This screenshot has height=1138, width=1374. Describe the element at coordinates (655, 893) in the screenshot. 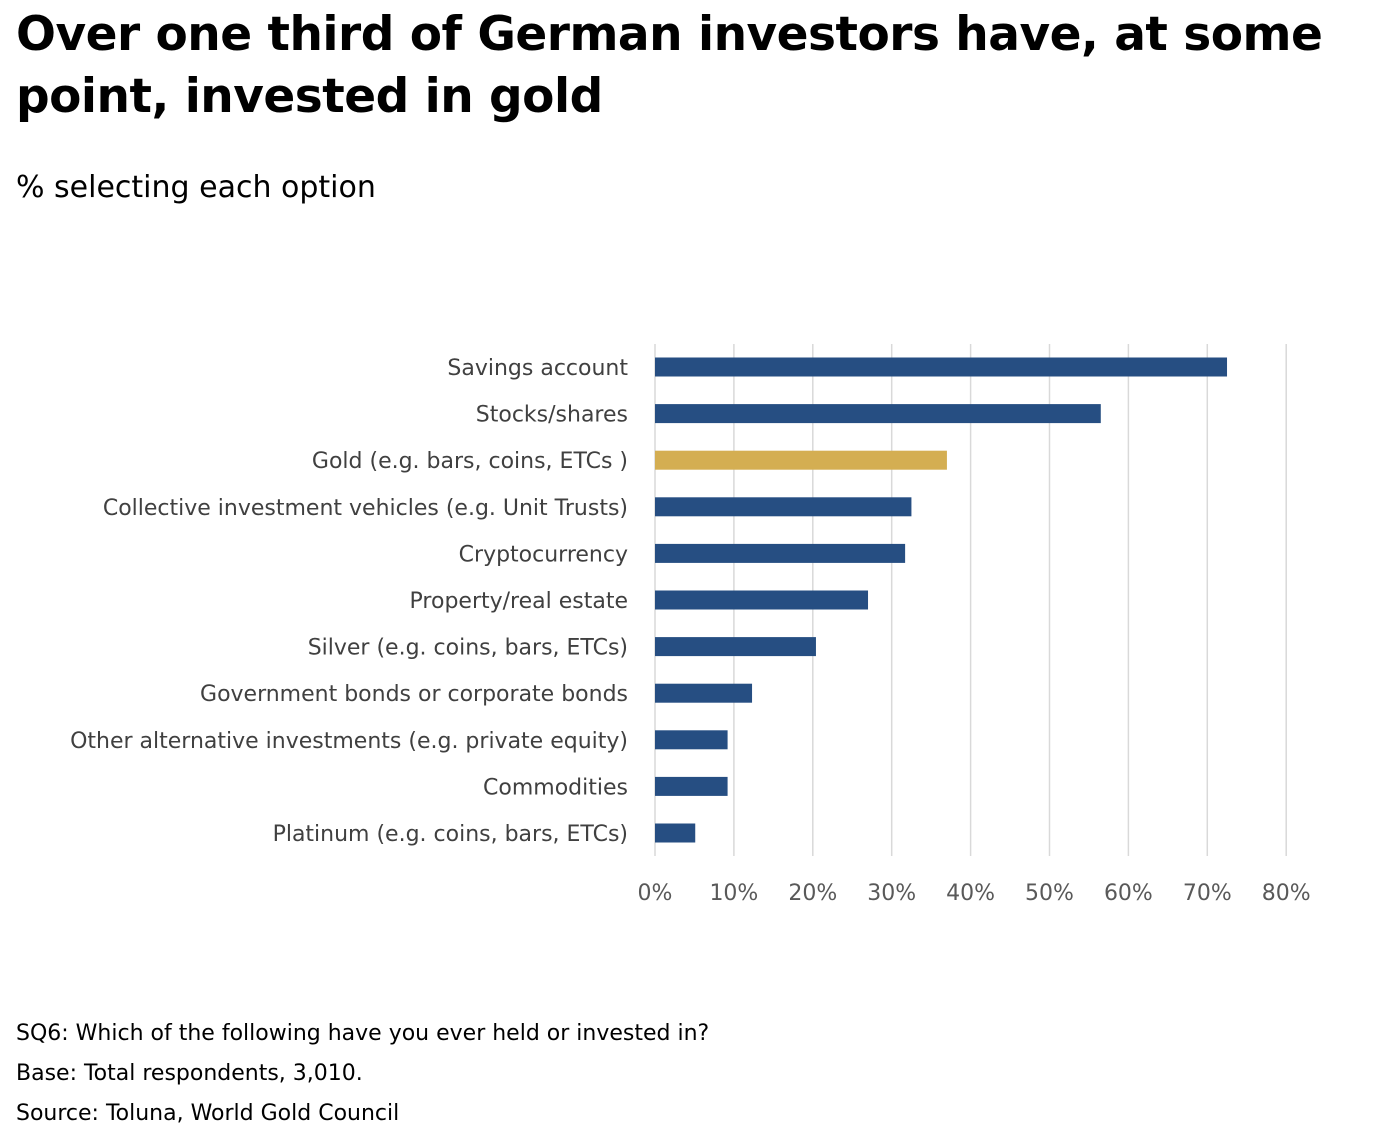

I see `x-tick-label: 0%` at that location.